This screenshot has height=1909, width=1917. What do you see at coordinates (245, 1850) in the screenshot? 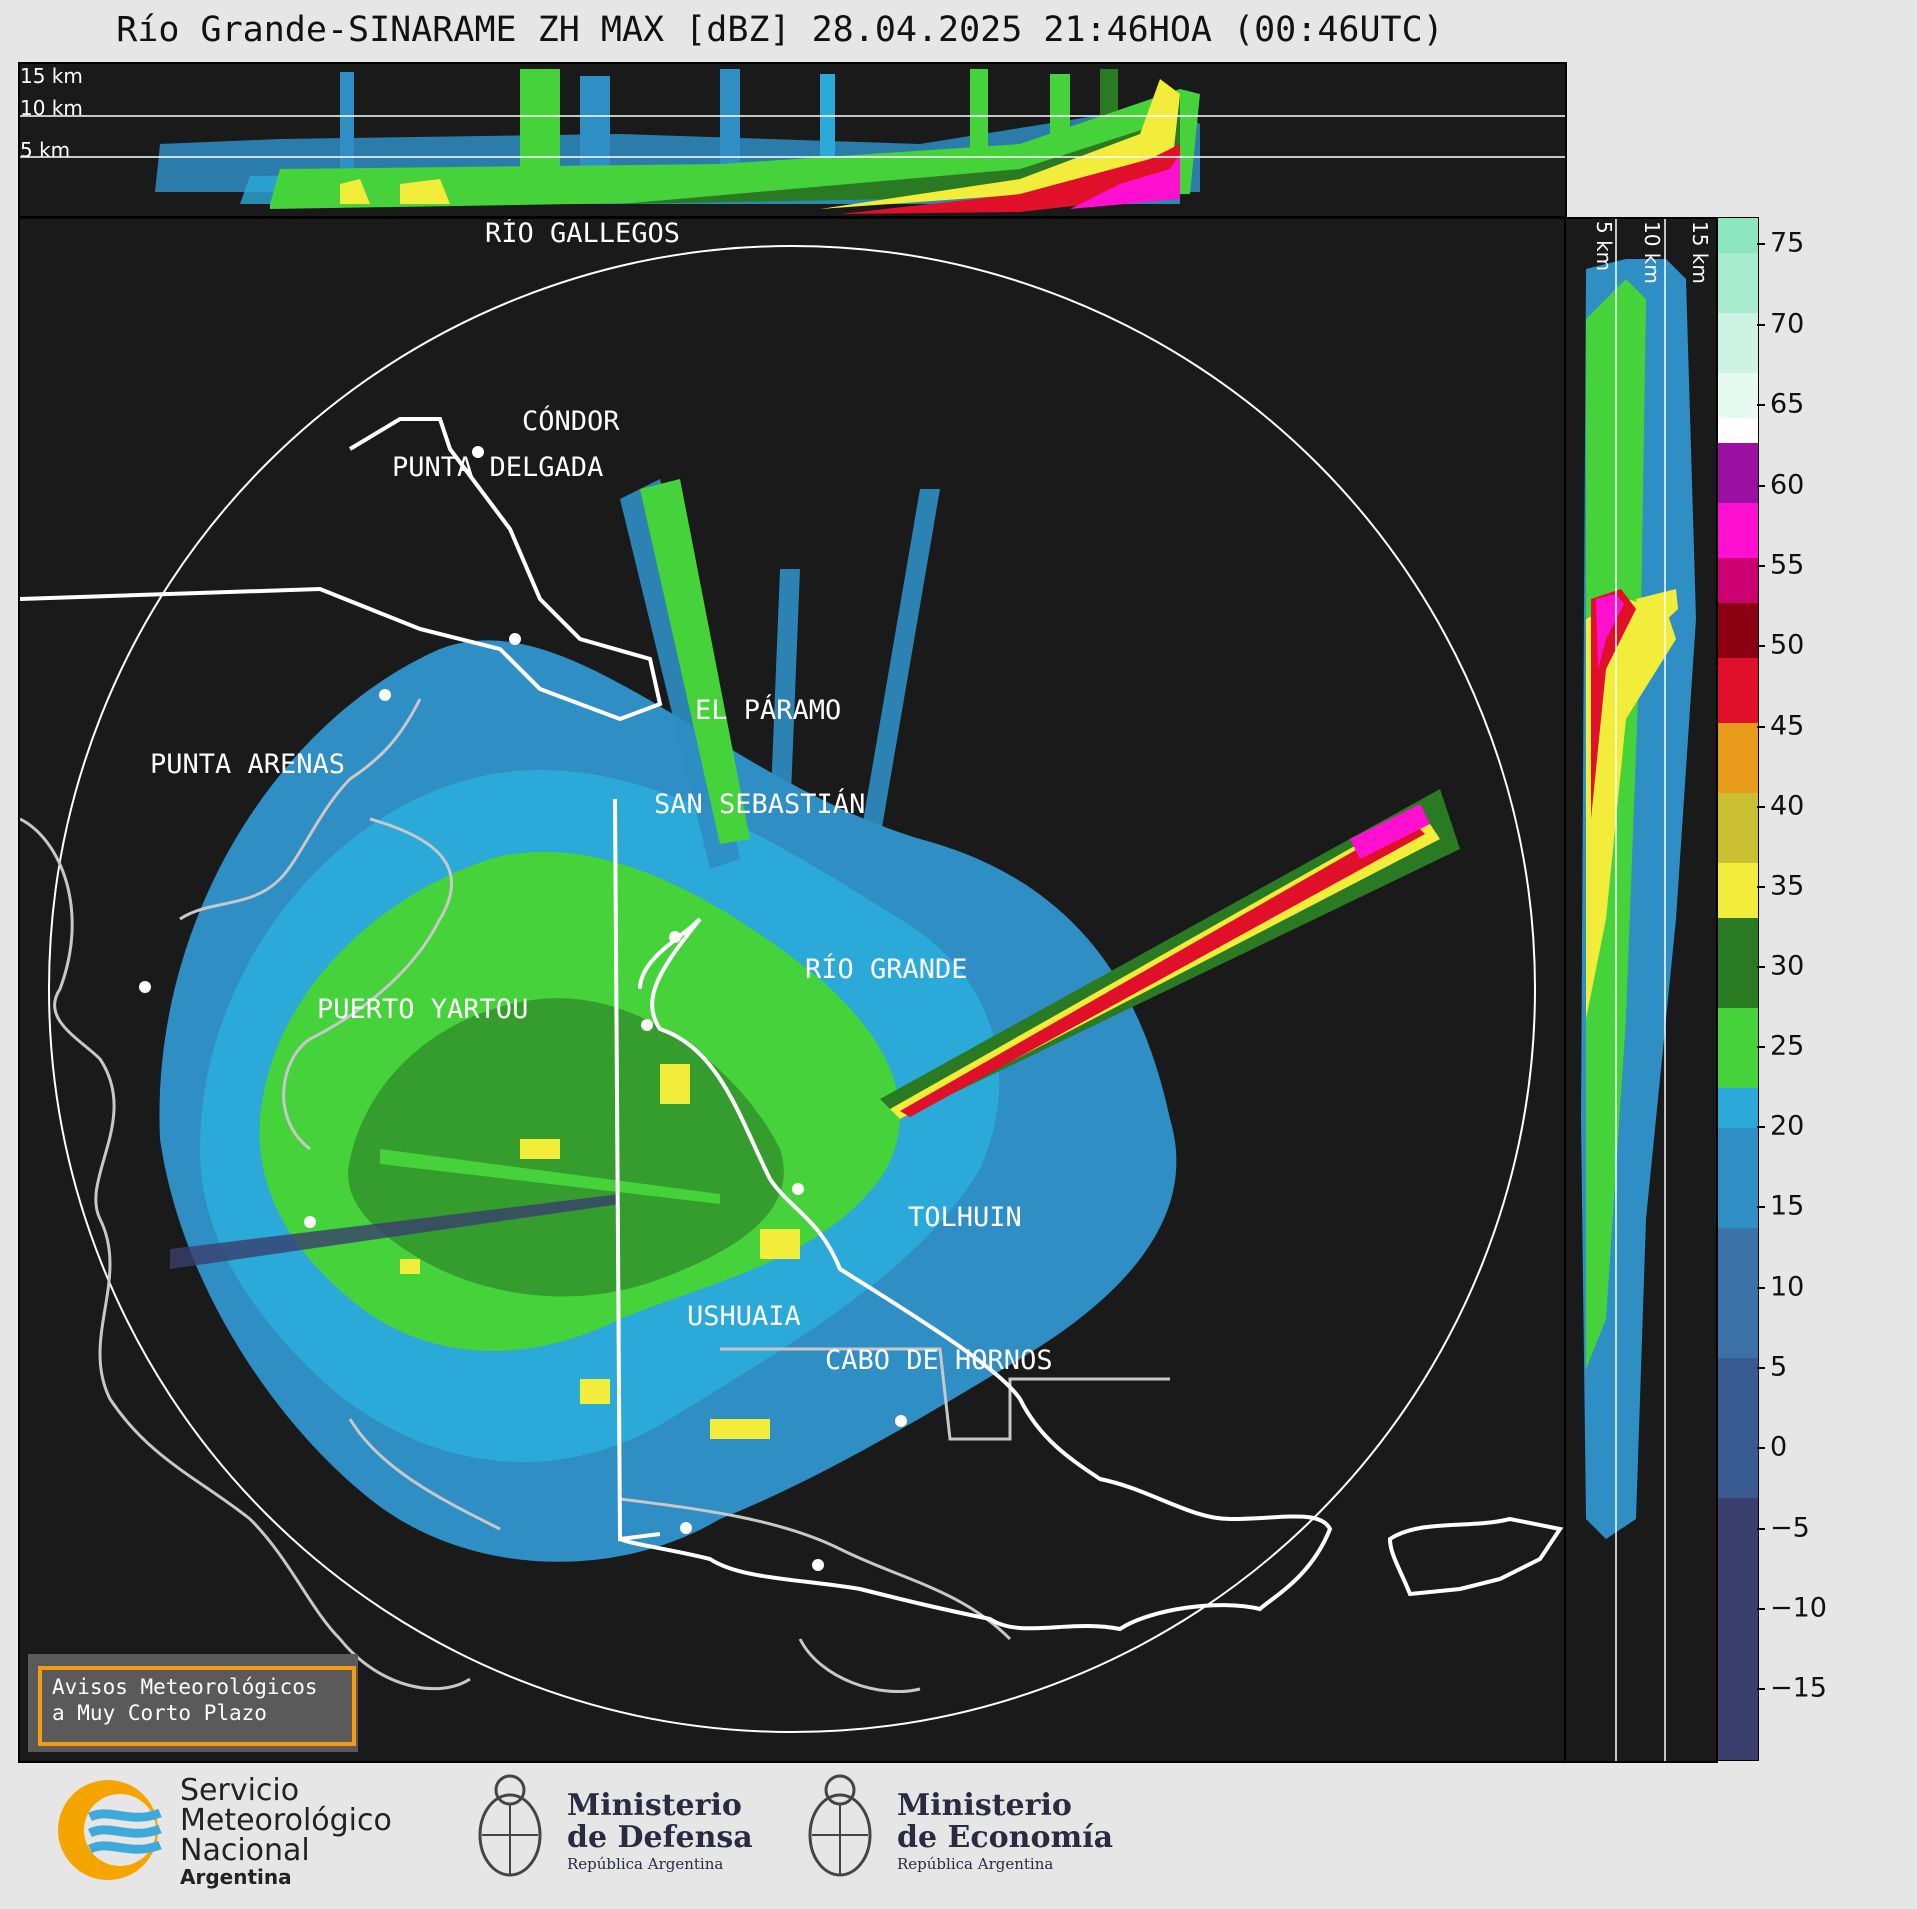
I see `smn-line3: Nacional` at bounding box center [245, 1850].